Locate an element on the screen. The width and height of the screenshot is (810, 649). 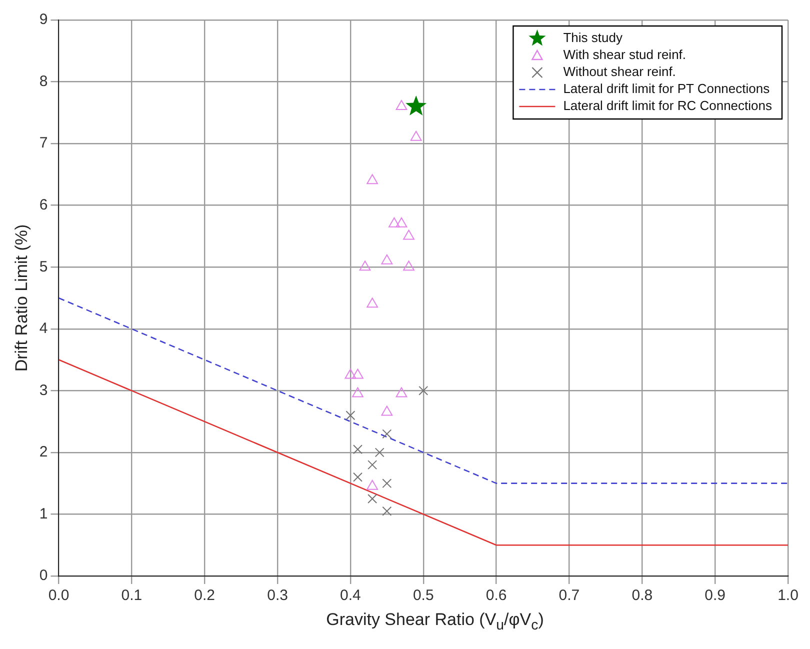
y-axis-title: Drift Ratio Limit (%) is located at coordinates (21, 298).